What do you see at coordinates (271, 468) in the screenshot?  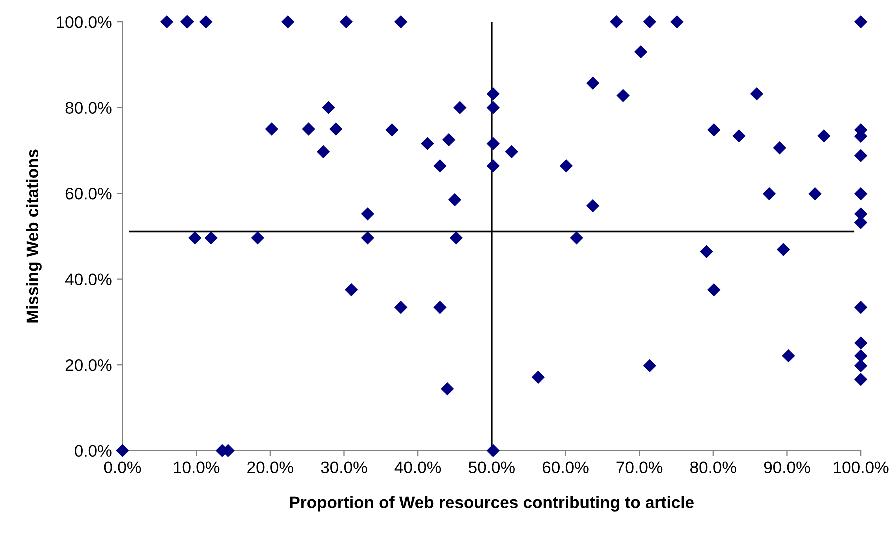 I see `x-tick-label: 20.0%` at bounding box center [271, 468].